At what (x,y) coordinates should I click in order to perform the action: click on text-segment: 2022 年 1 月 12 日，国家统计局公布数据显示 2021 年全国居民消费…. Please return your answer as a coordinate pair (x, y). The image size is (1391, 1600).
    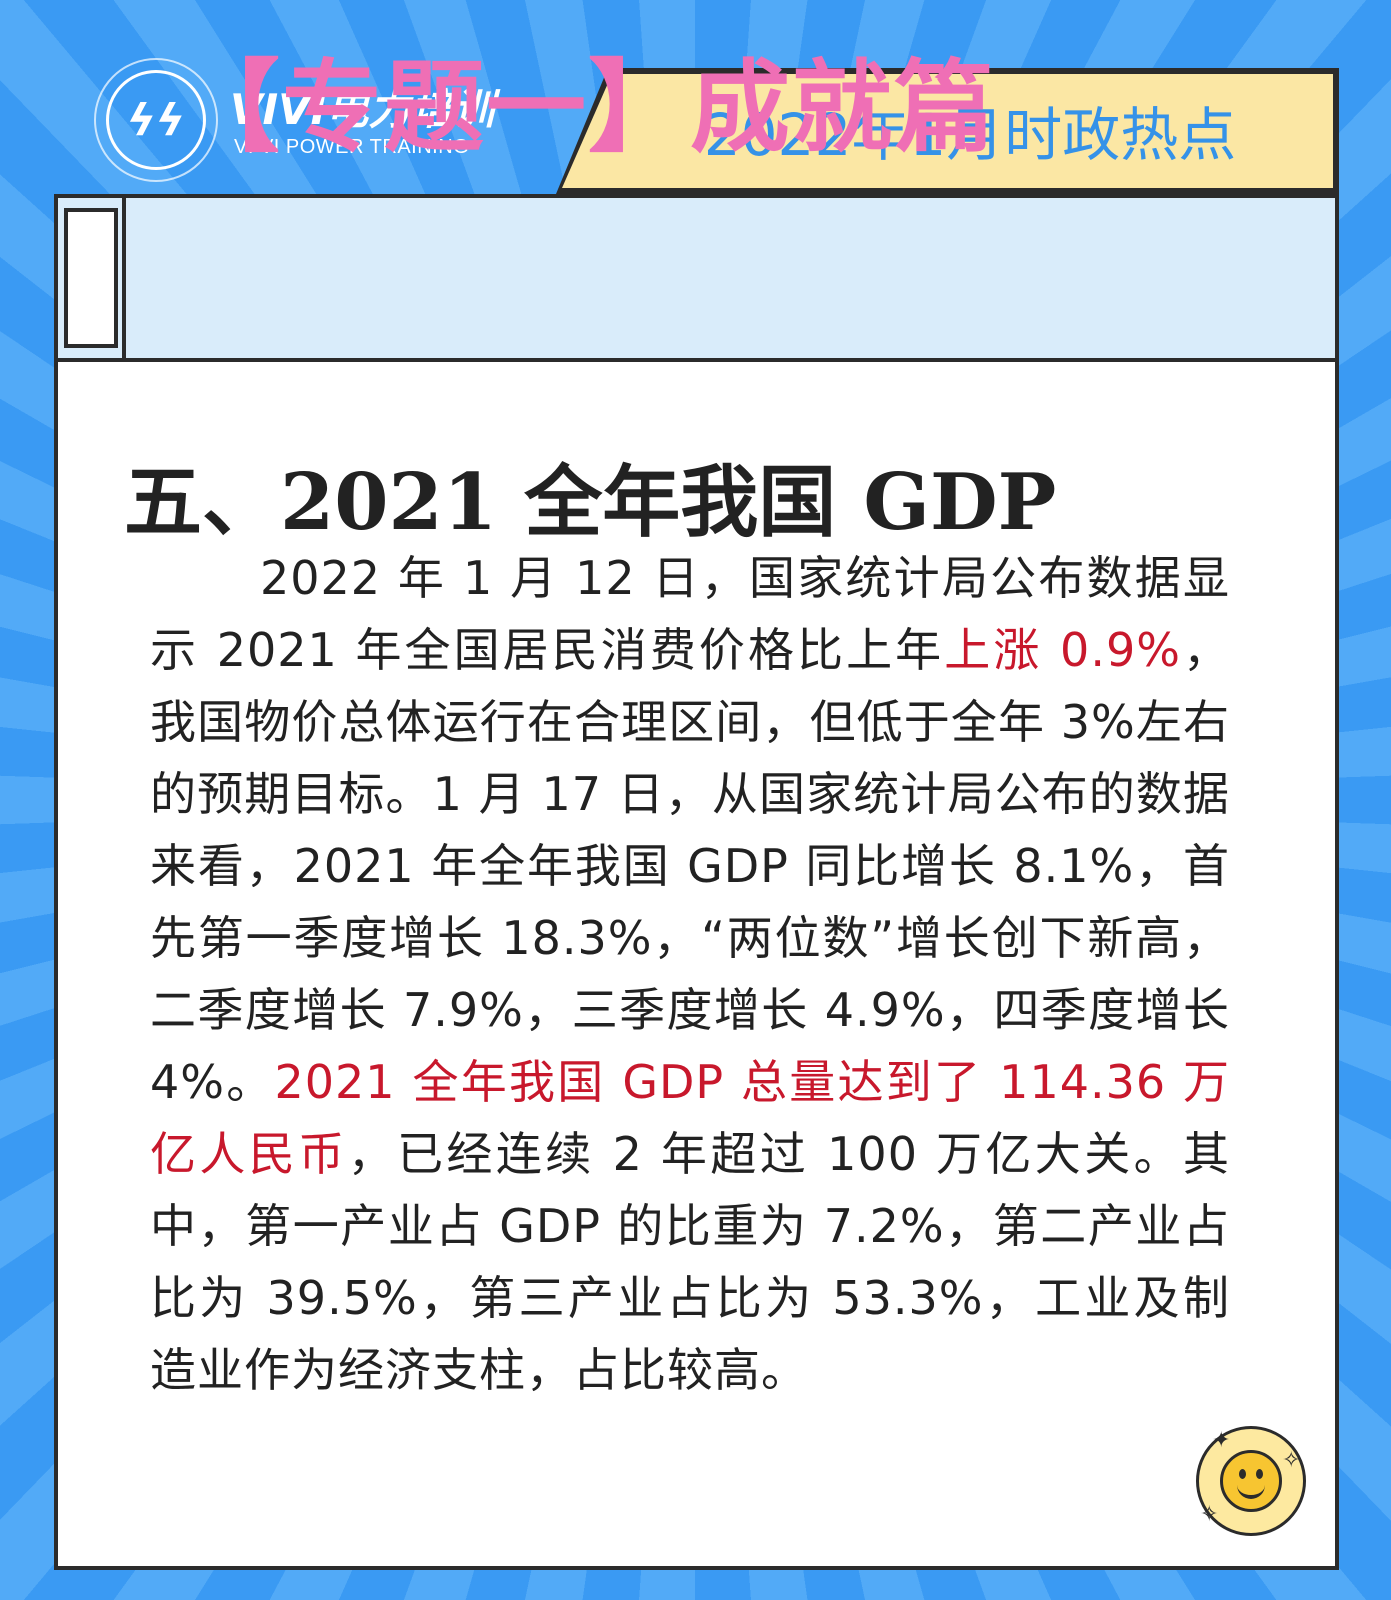
    Looking at the image, I should click on (690, 614).